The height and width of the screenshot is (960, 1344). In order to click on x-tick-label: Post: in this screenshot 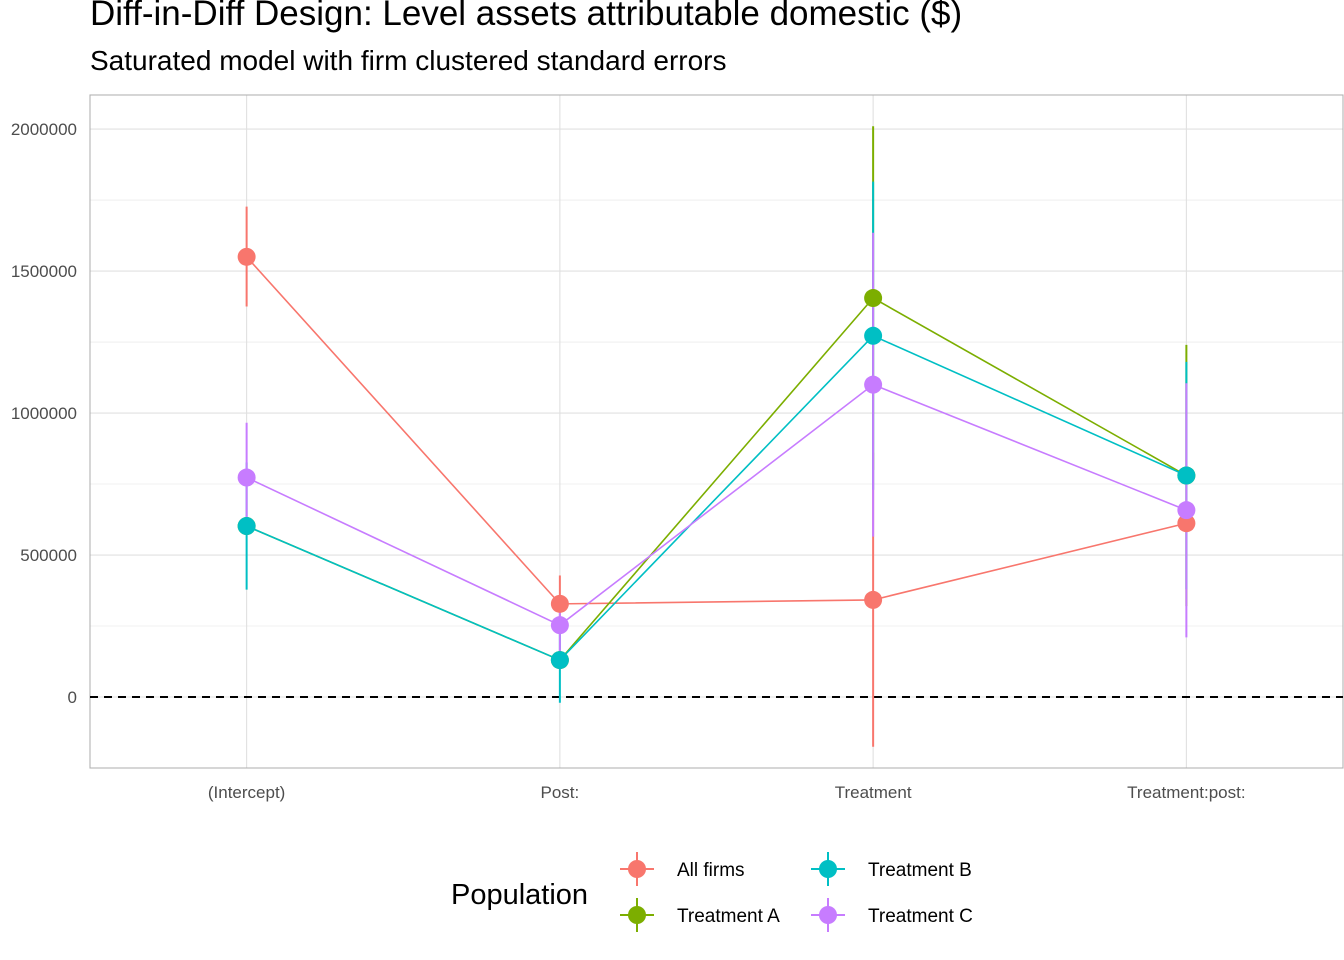, I will do `click(560, 792)`.